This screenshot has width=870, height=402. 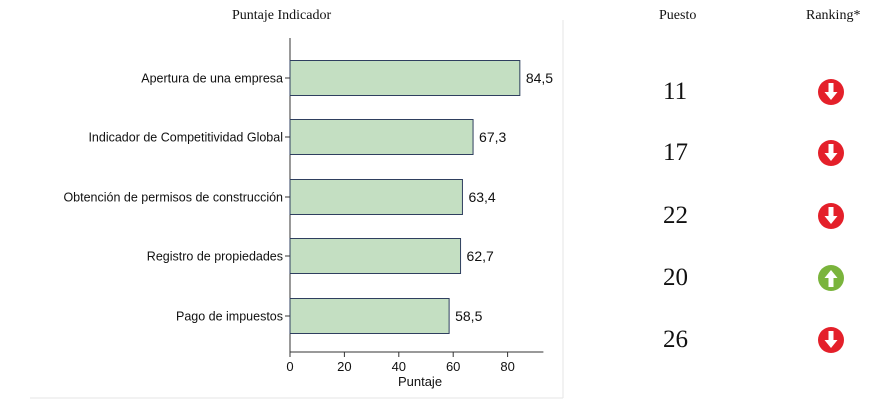 I want to click on value-label: 63,4, so click(x=481, y=197).